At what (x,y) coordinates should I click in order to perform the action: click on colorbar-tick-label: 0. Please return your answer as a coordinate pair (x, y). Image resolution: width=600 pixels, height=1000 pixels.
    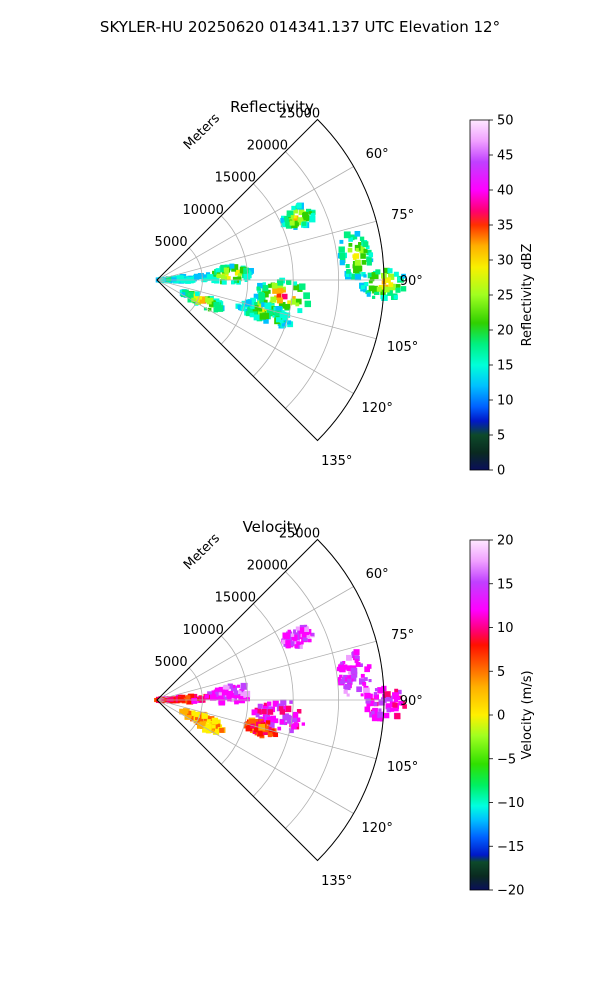
    Looking at the image, I should click on (501, 716).